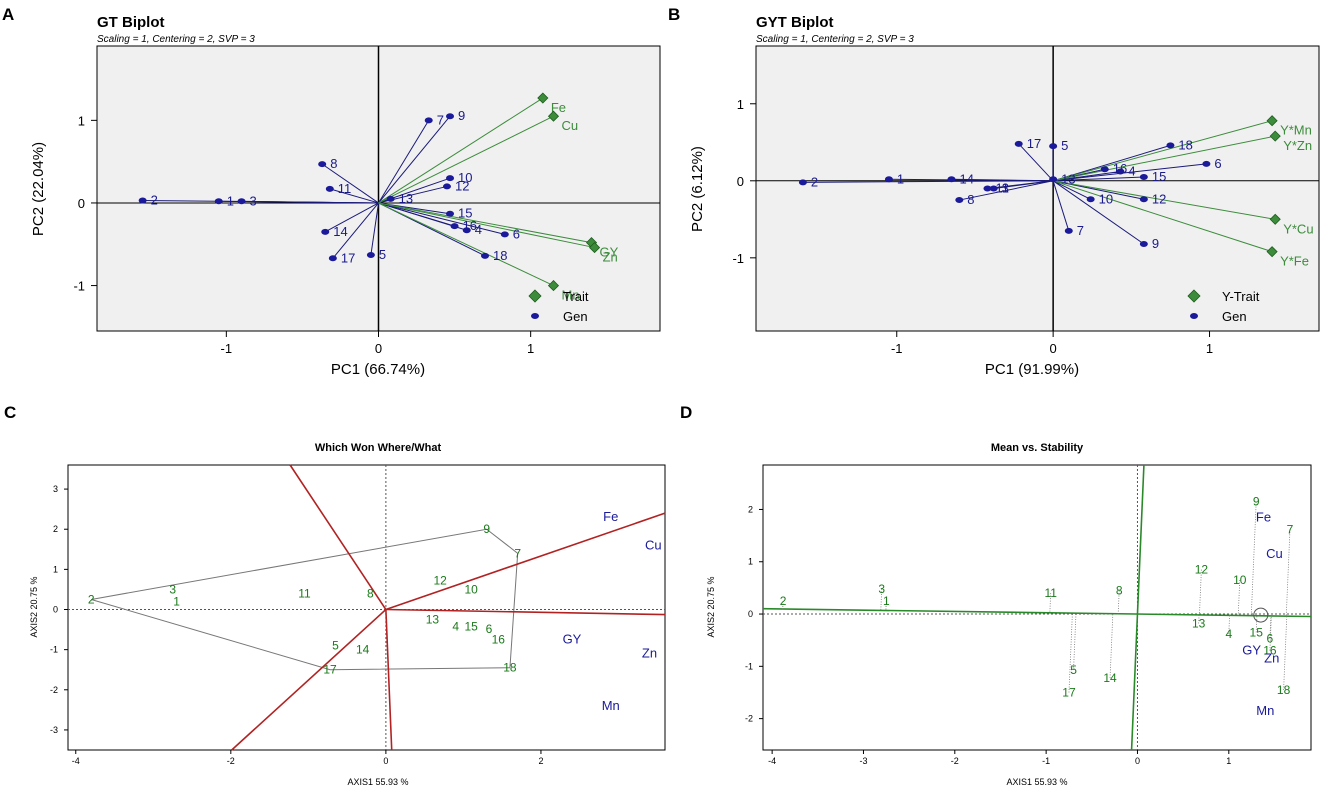 Image resolution: width=1325 pixels, height=790 pixels. Describe the element at coordinates (1037, 448) in the screenshot. I see `panel-d-title: Mean vs. Stability` at that location.